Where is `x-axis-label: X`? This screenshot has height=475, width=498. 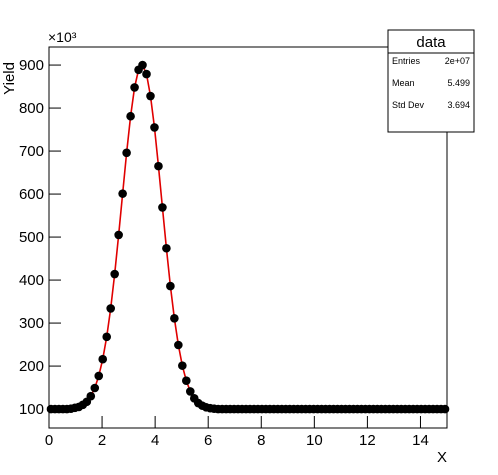
x-axis-label: X is located at coordinates (442, 457).